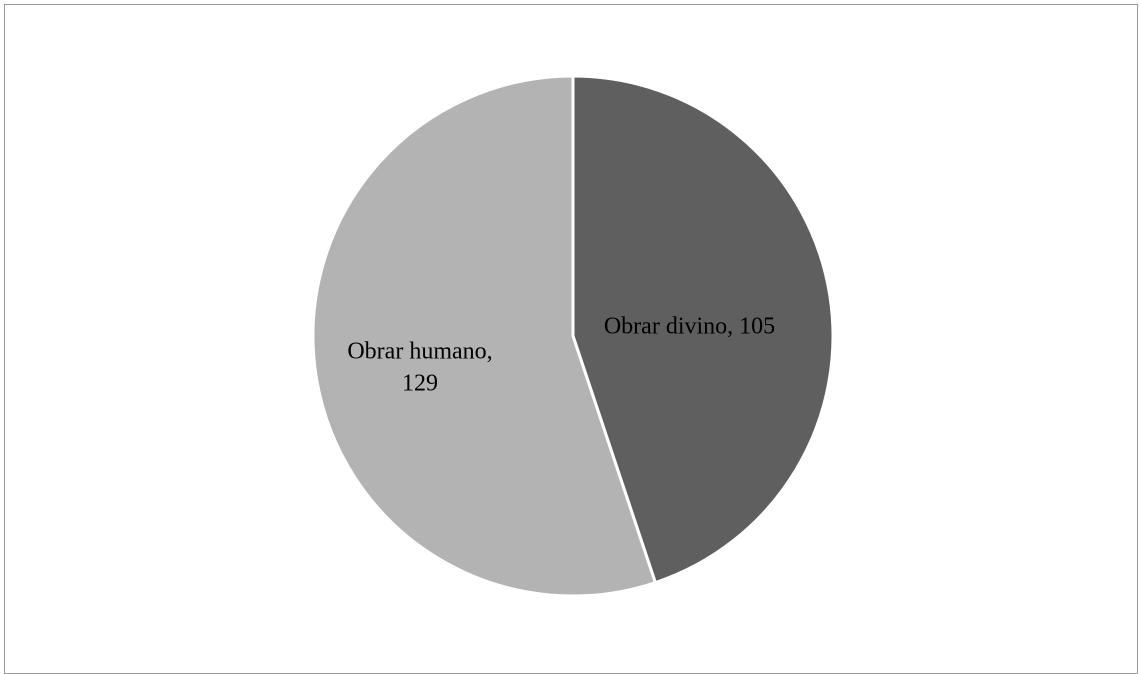 This screenshot has height=674, width=1141. Describe the element at coordinates (419, 351) in the screenshot. I see `pie-label-line: Obrar humano,` at that location.